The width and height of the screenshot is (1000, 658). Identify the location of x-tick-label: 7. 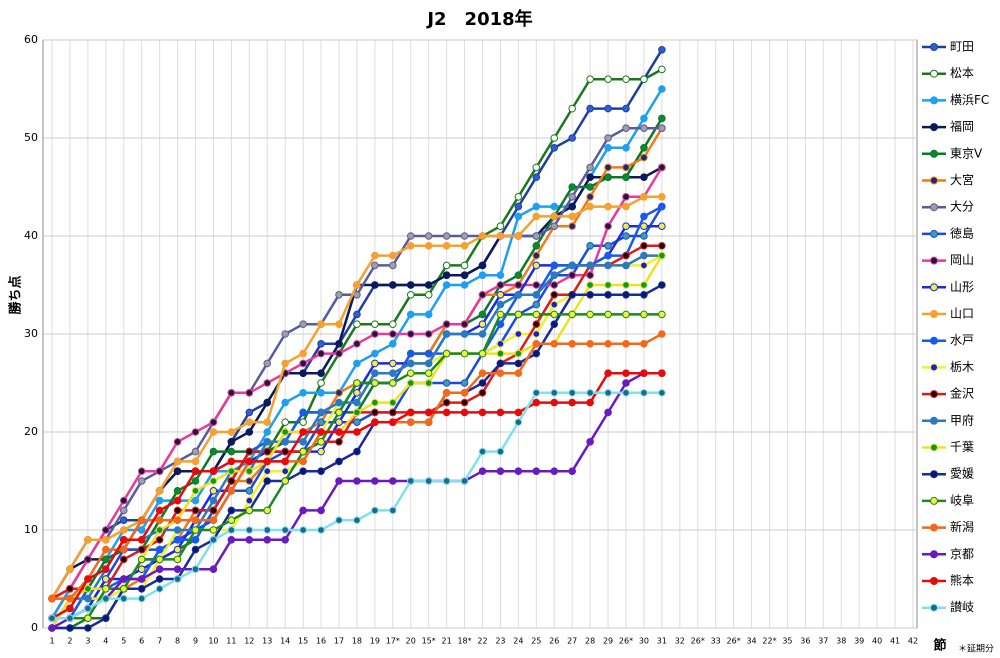
(159, 641).